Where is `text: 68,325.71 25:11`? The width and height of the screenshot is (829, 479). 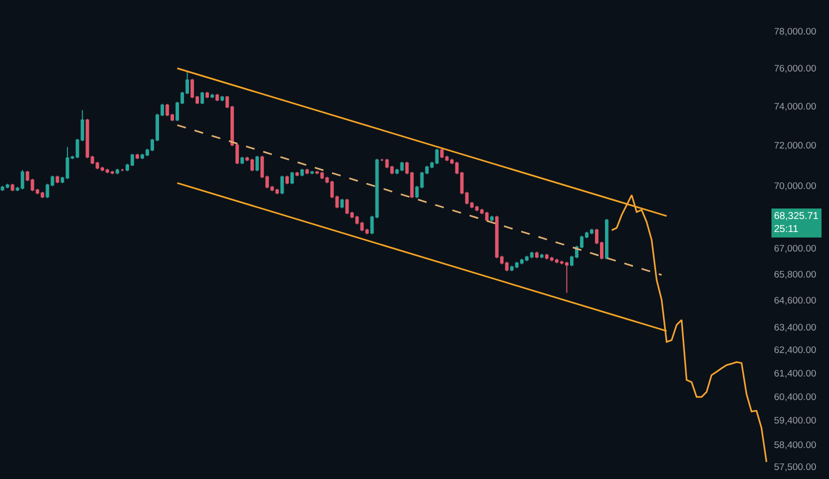
text: 68,325.71 25:11 is located at coordinates (796, 223).